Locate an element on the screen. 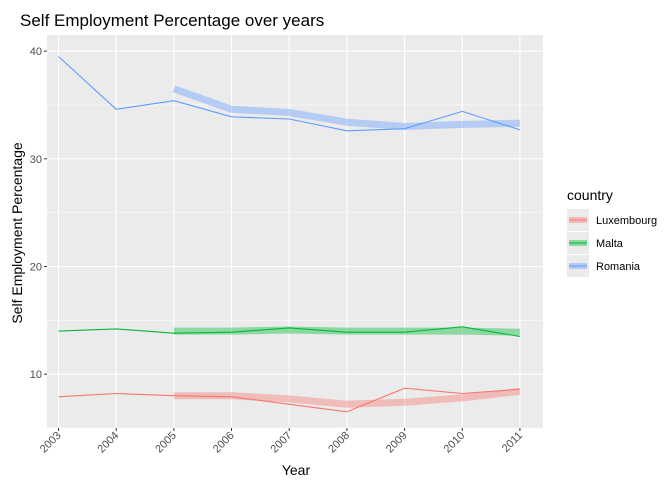 This screenshot has height=483, width=669. series-line-romania is located at coordinates (289, 94).